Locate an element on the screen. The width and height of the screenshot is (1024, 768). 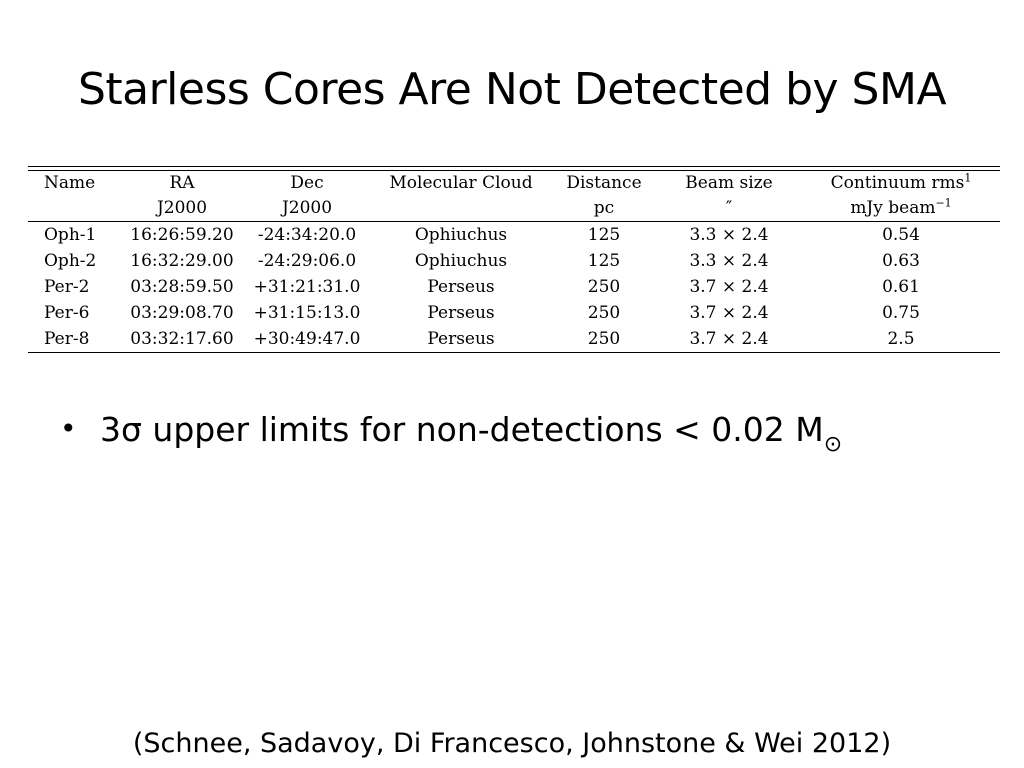
header-beam: Beam size is located at coordinates (729, 183).